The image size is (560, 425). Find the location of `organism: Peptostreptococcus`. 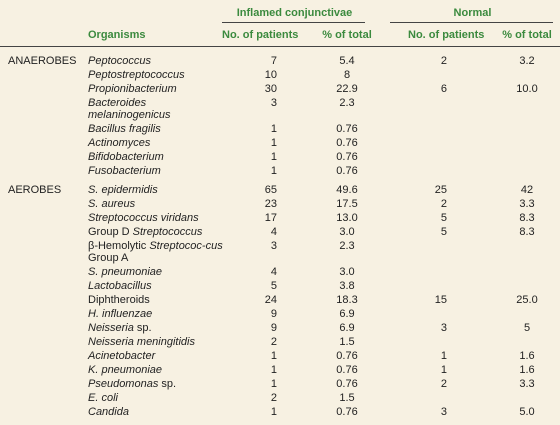

organism: Peptostreptococcus is located at coordinates (156, 75).